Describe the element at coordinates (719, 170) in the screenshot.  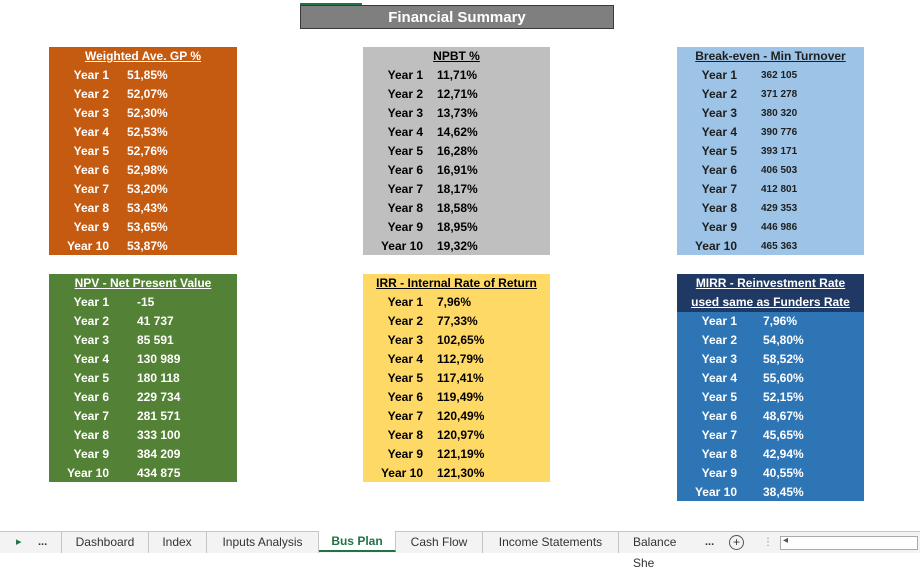
I see `breakeven-year-label: Year 6` at that location.